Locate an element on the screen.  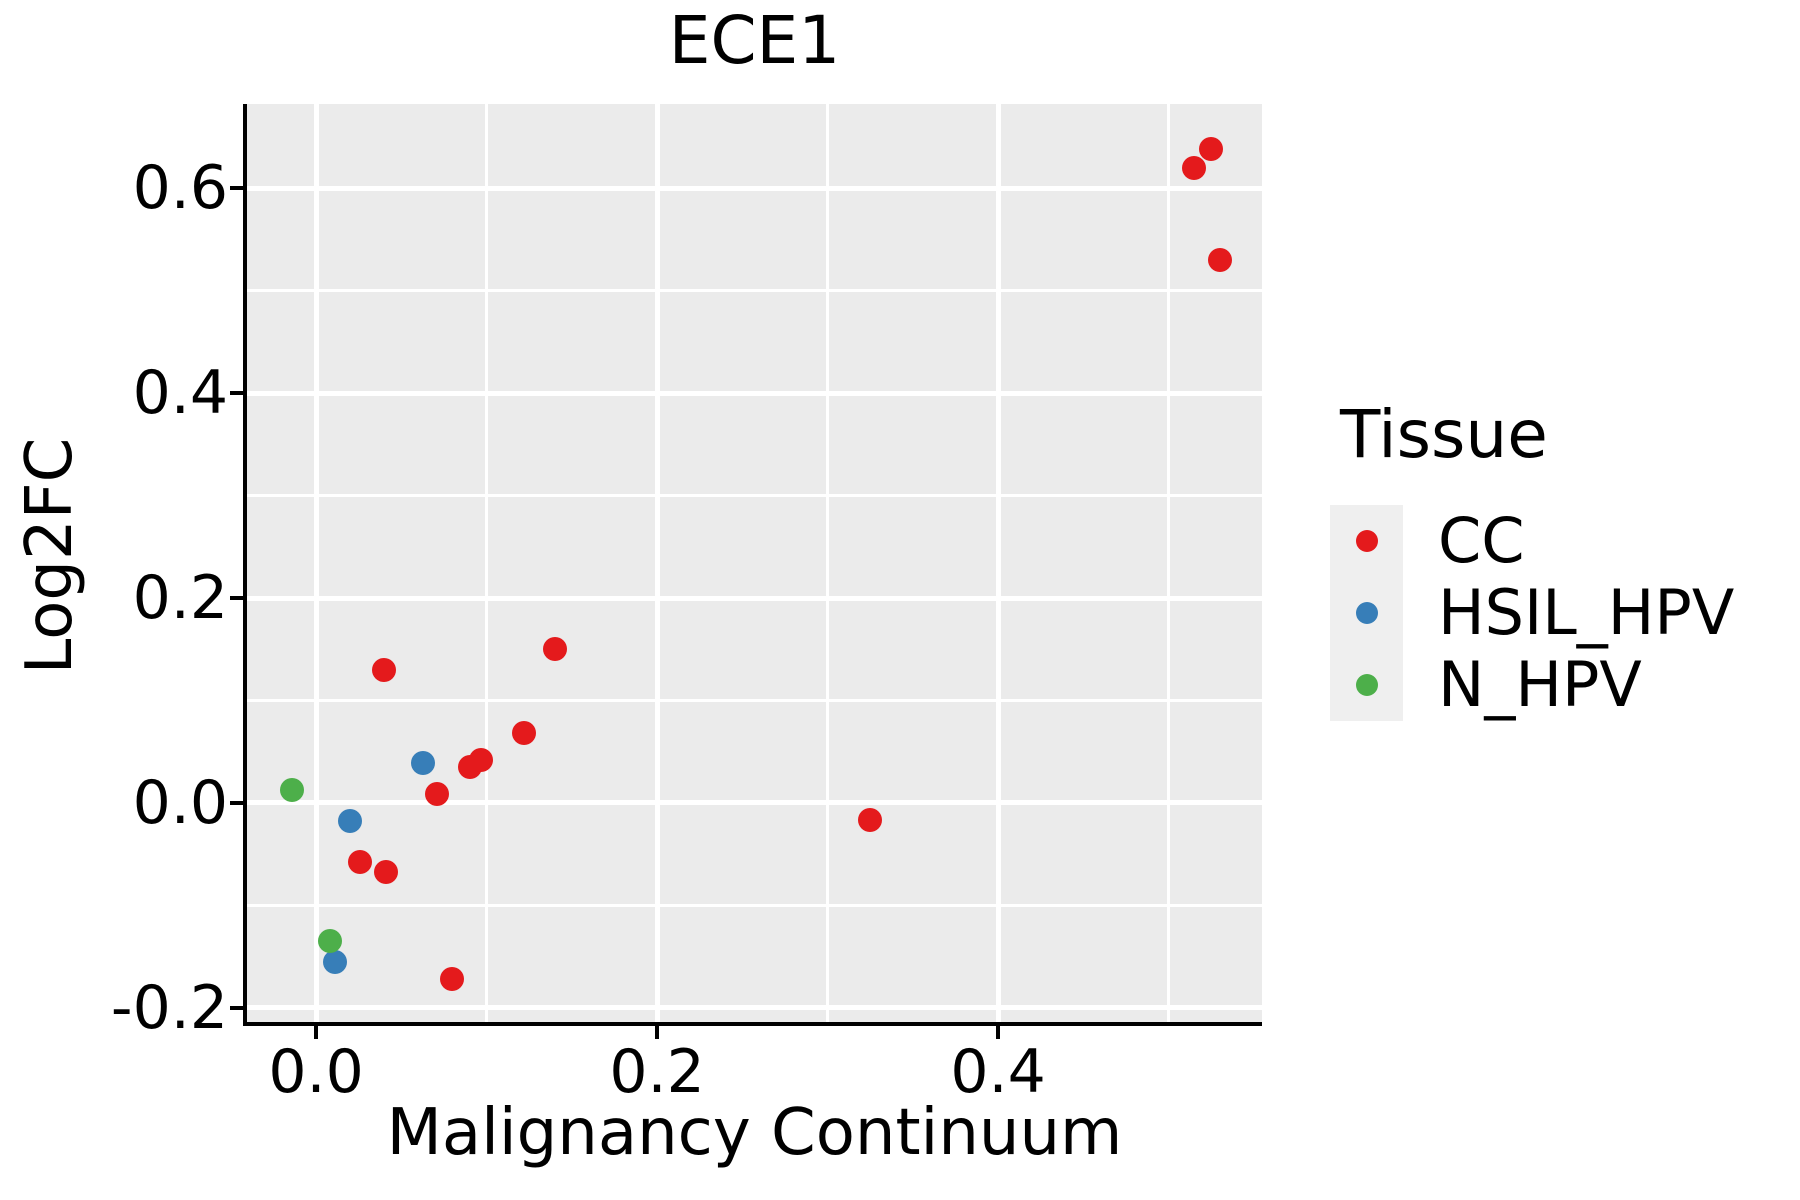
legend-dot-N_HPV is located at coordinates (1366, 685).